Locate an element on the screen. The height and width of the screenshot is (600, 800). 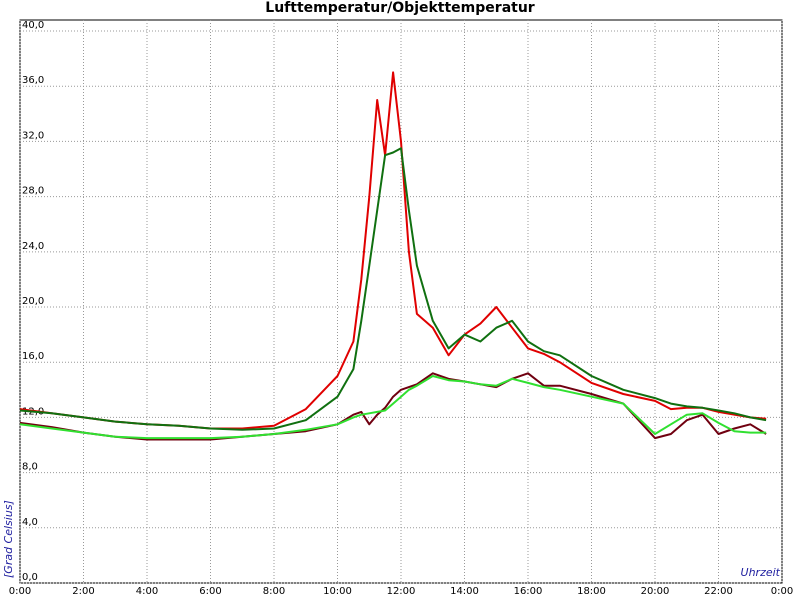
y-tick-label: 36,0 is located at coordinates (33, 80).